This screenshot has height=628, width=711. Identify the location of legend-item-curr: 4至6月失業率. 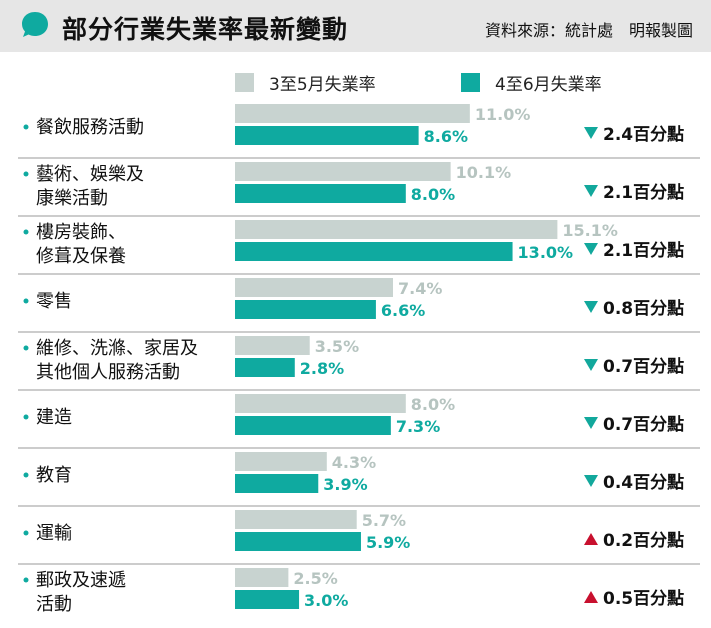
(561, 82).